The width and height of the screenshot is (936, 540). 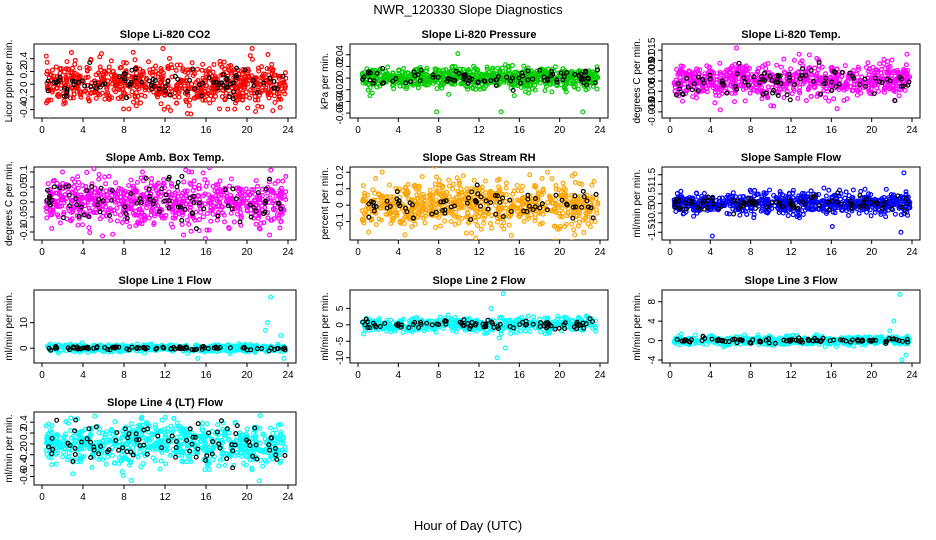 I want to click on y-tick-label: -0.005, so click(x=652, y=91).